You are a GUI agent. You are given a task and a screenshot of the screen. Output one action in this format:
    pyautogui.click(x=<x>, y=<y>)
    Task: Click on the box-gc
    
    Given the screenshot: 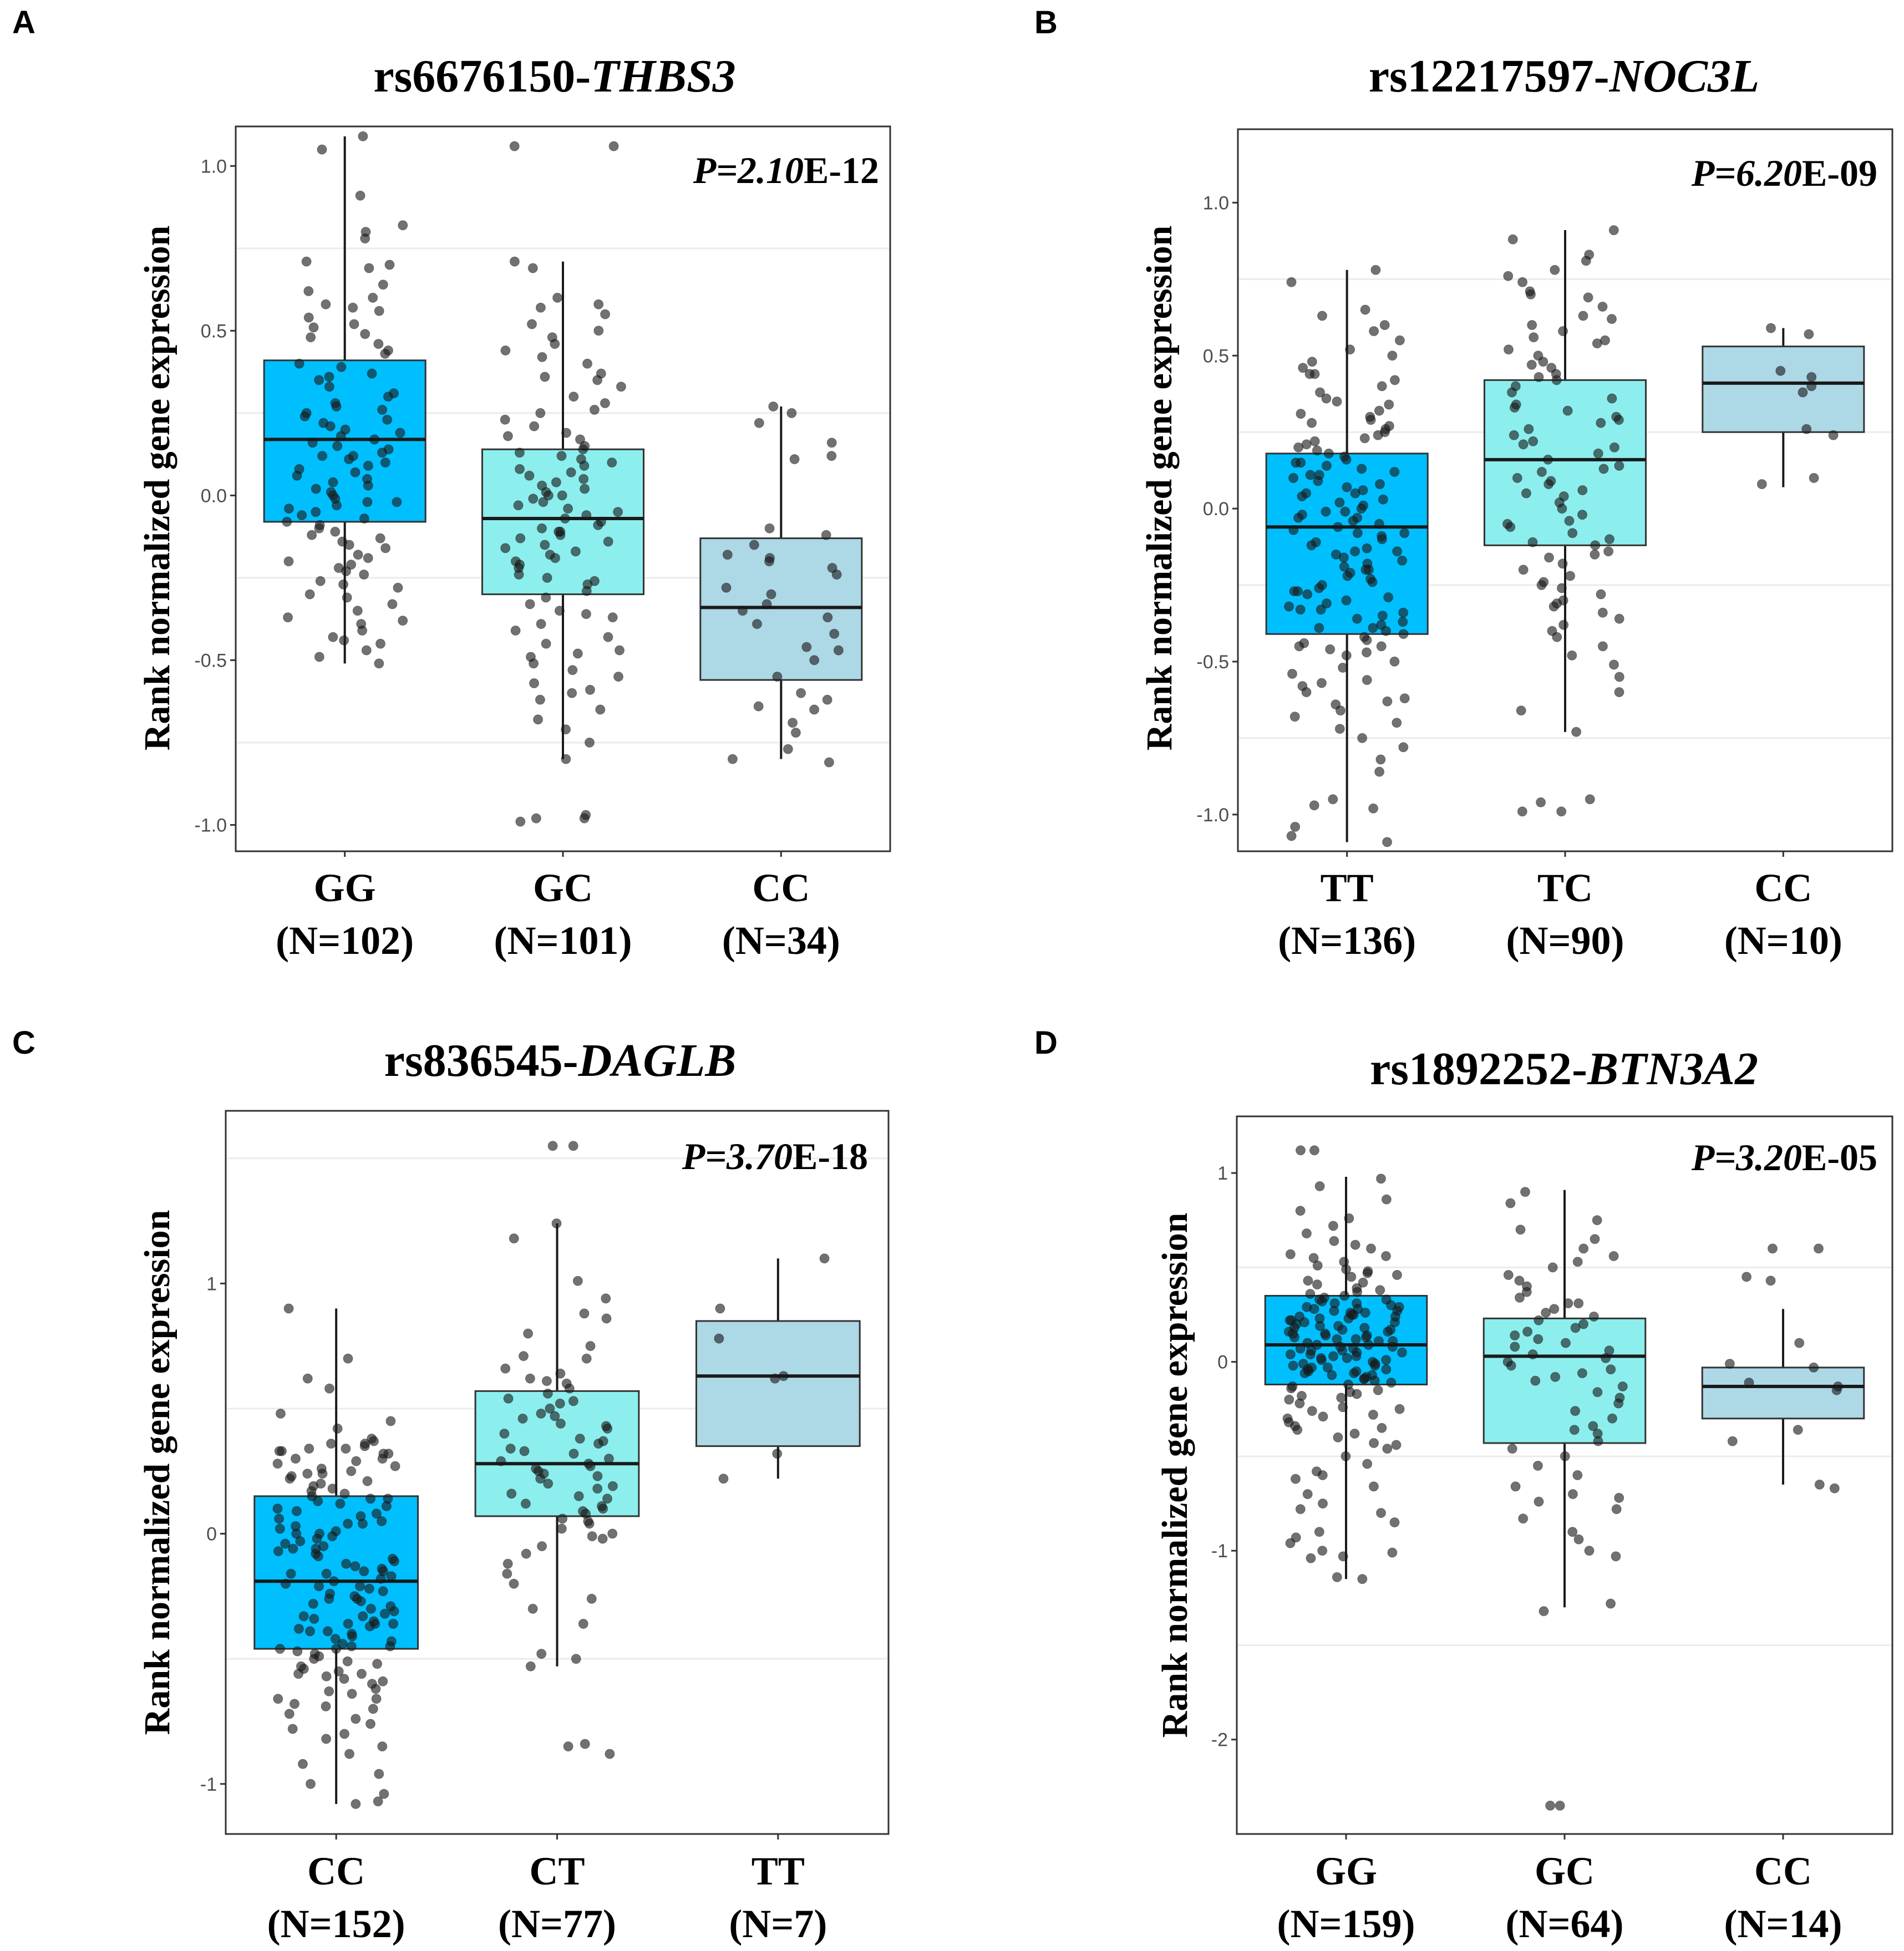 What is the action you would take?
    pyautogui.click(x=1564, y=1381)
    